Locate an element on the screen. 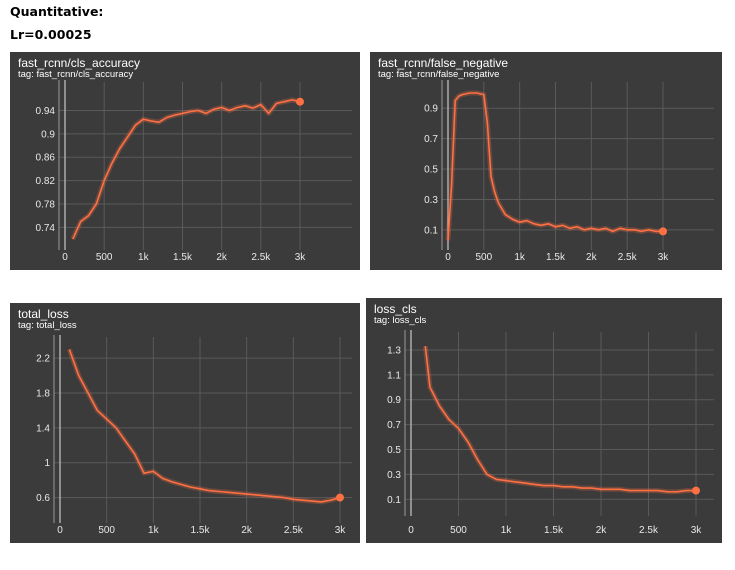 This screenshot has width=735, height=570. y-tick-label: 0.82 is located at coordinates (46, 181).